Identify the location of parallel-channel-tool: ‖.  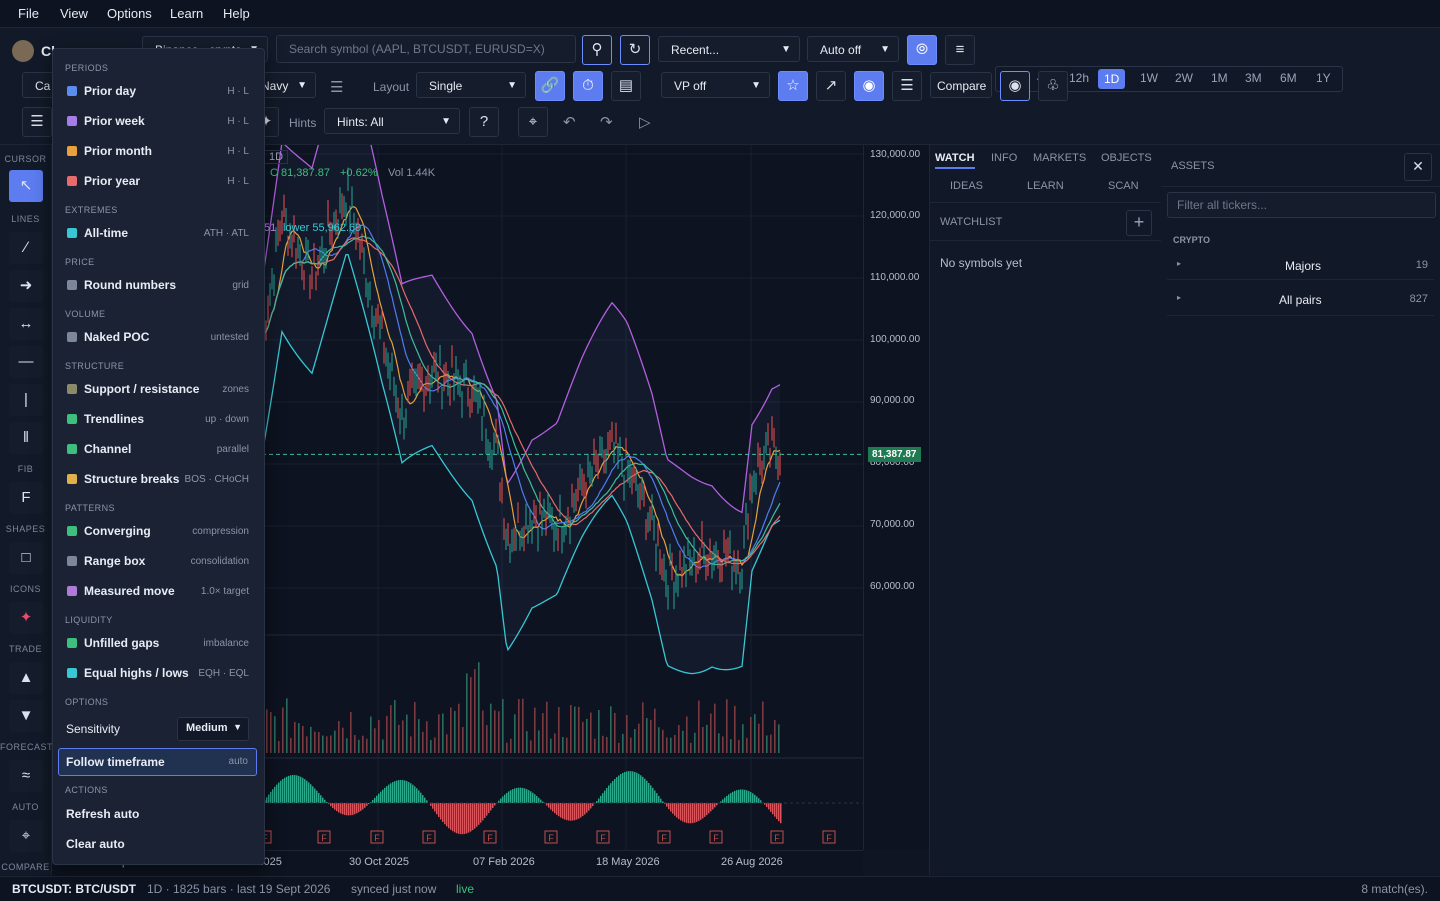
(26, 438).